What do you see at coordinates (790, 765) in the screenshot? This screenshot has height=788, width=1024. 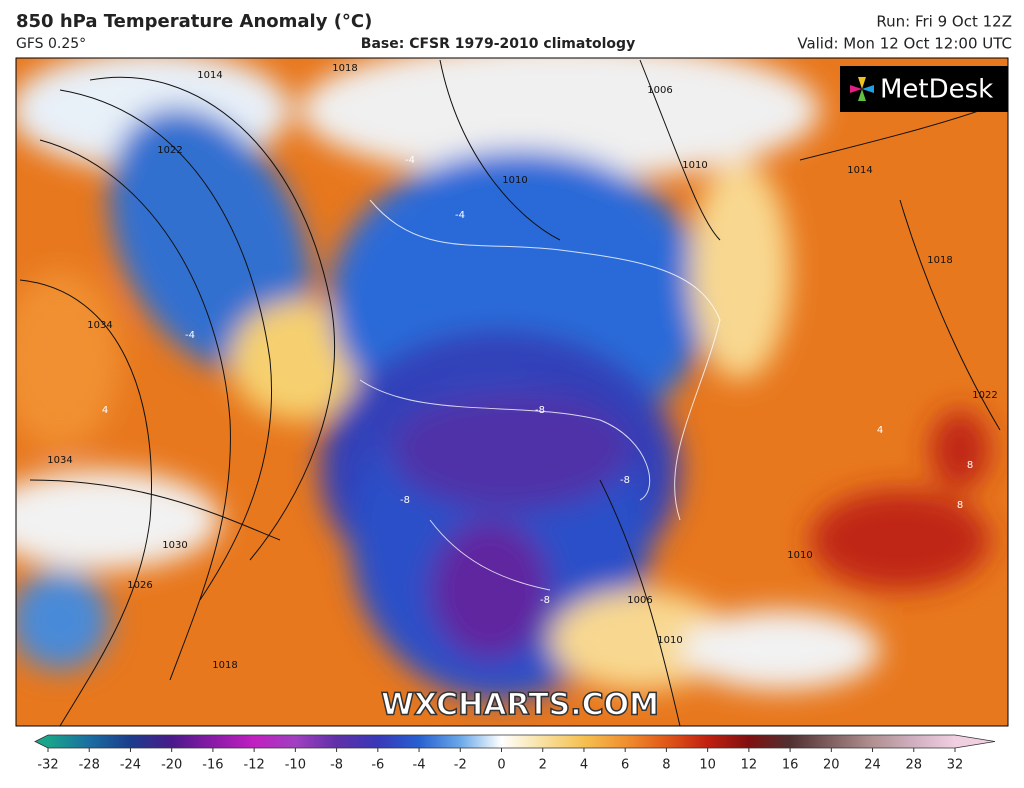 I see `colorbar-label: 16` at bounding box center [790, 765].